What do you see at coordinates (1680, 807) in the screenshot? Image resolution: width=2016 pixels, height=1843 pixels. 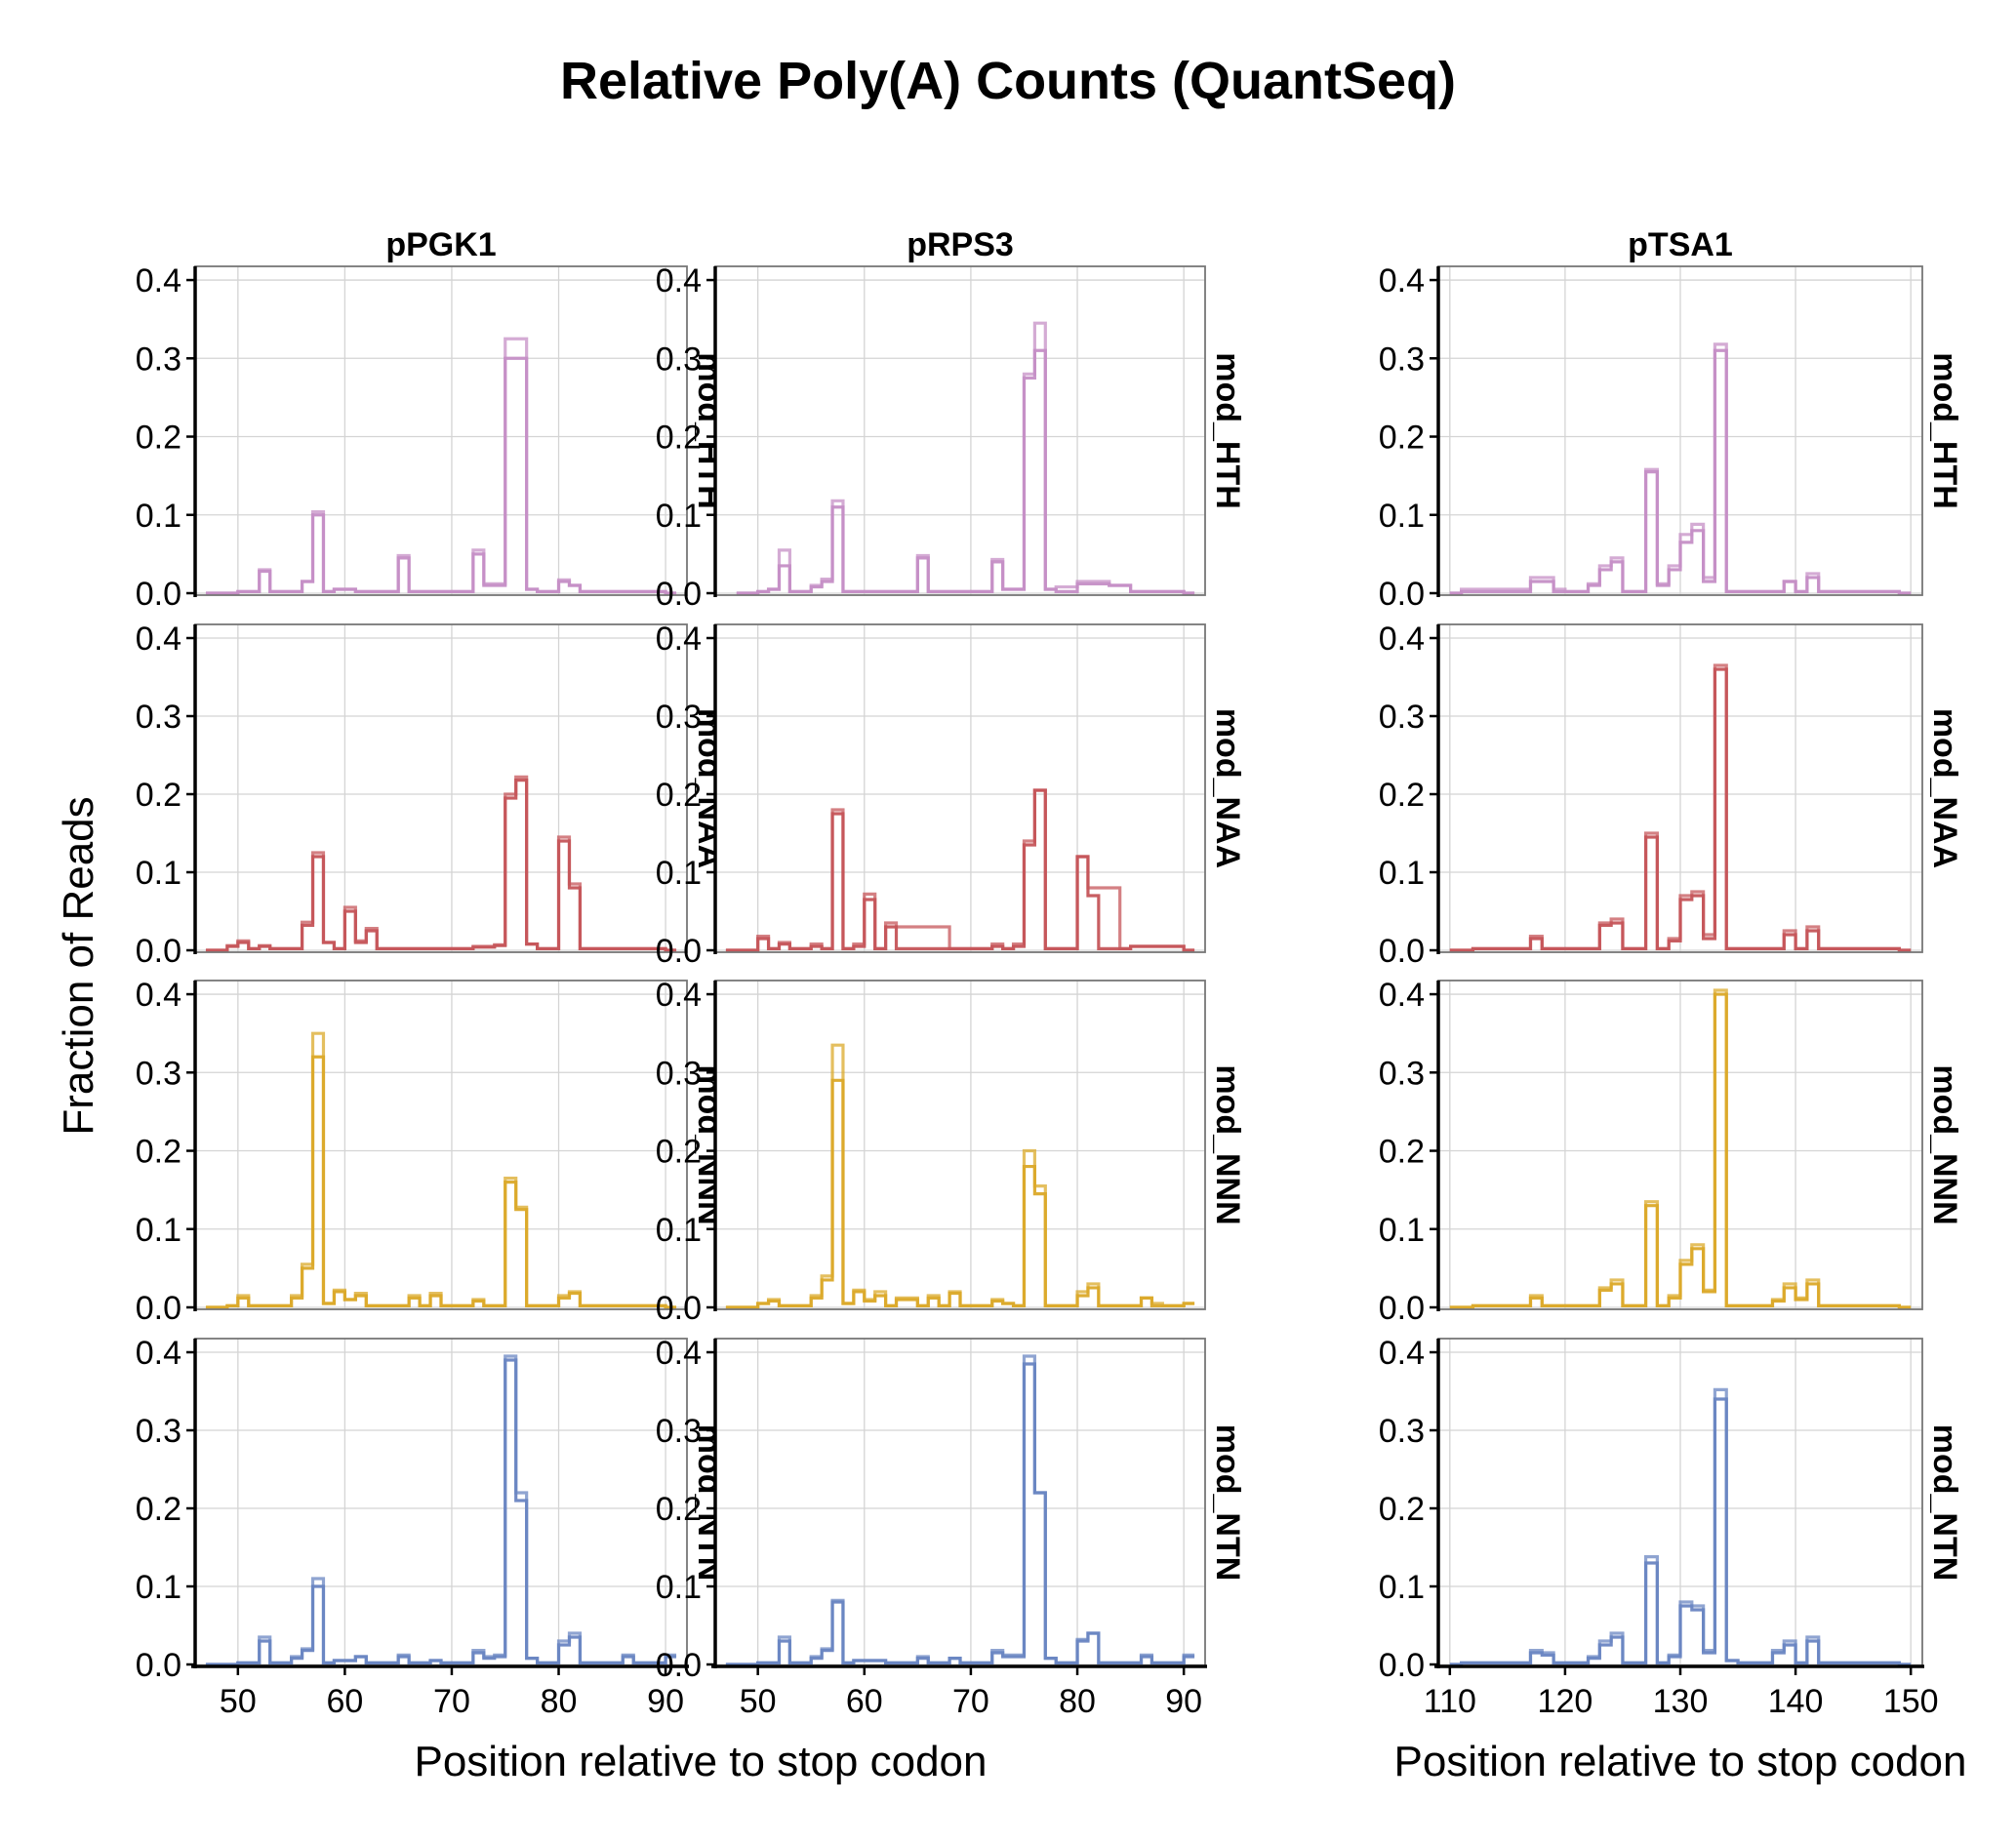 I see `series-line-pTSA1-mod_NAA` at bounding box center [1680, 807].